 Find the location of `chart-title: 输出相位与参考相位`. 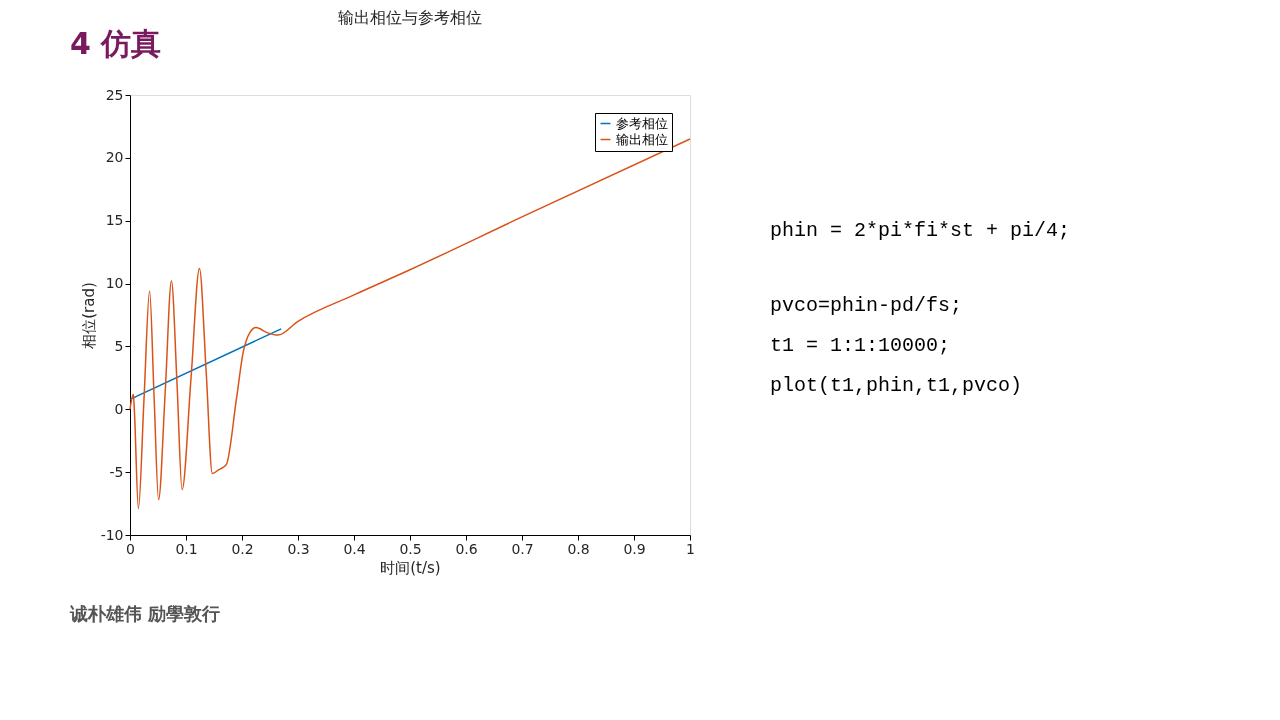

chart-title: 输出相位与参考相位 is located at coordinates (410, 17).